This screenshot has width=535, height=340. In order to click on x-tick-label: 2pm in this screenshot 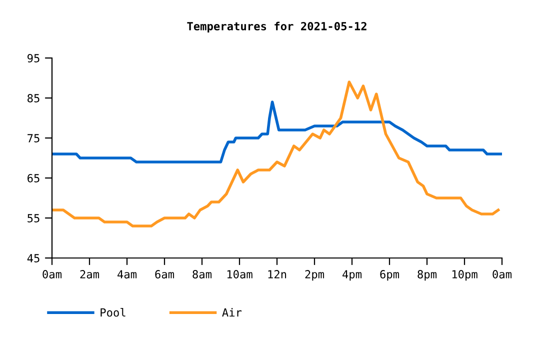, I will do `click(314, 275)`.